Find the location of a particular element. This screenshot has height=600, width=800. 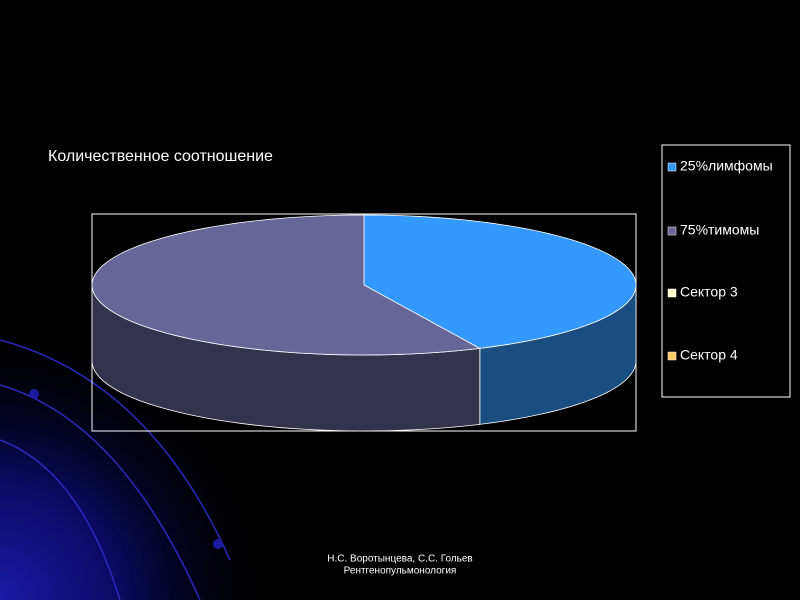

legend is located at coordinates (726, 271).